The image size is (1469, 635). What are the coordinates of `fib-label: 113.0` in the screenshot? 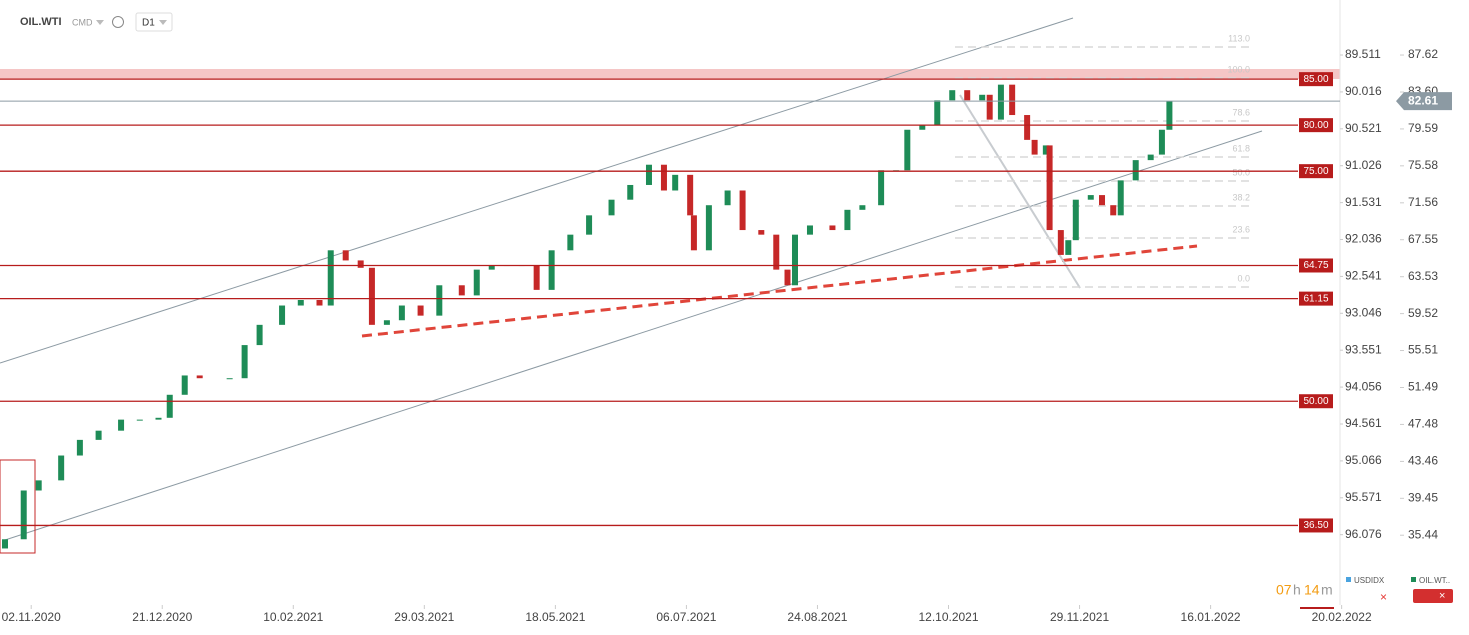 It's located at (1239, 38).